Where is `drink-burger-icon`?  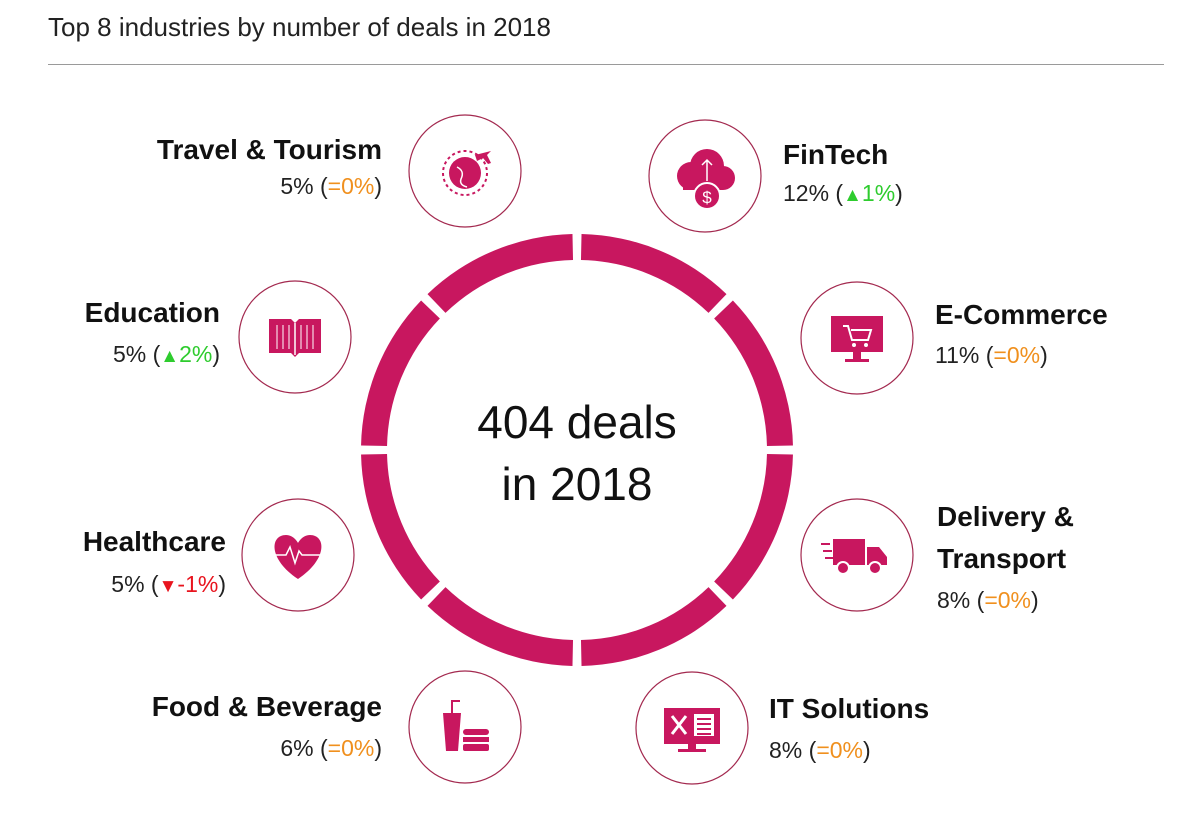 drink-burger-icon is located at coordinates (466, 725).